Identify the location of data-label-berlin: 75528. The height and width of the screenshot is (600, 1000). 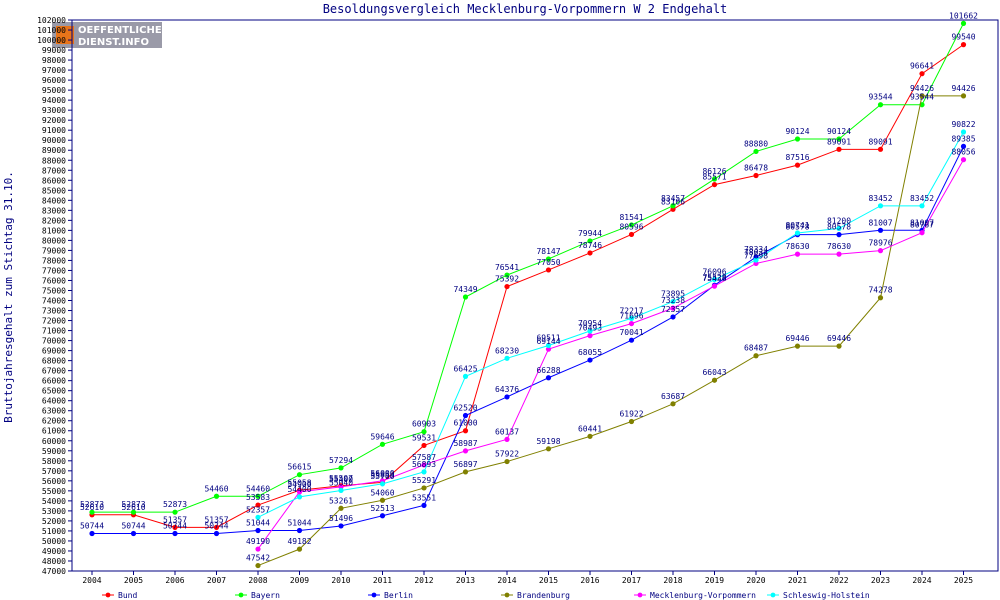
(714, 277).